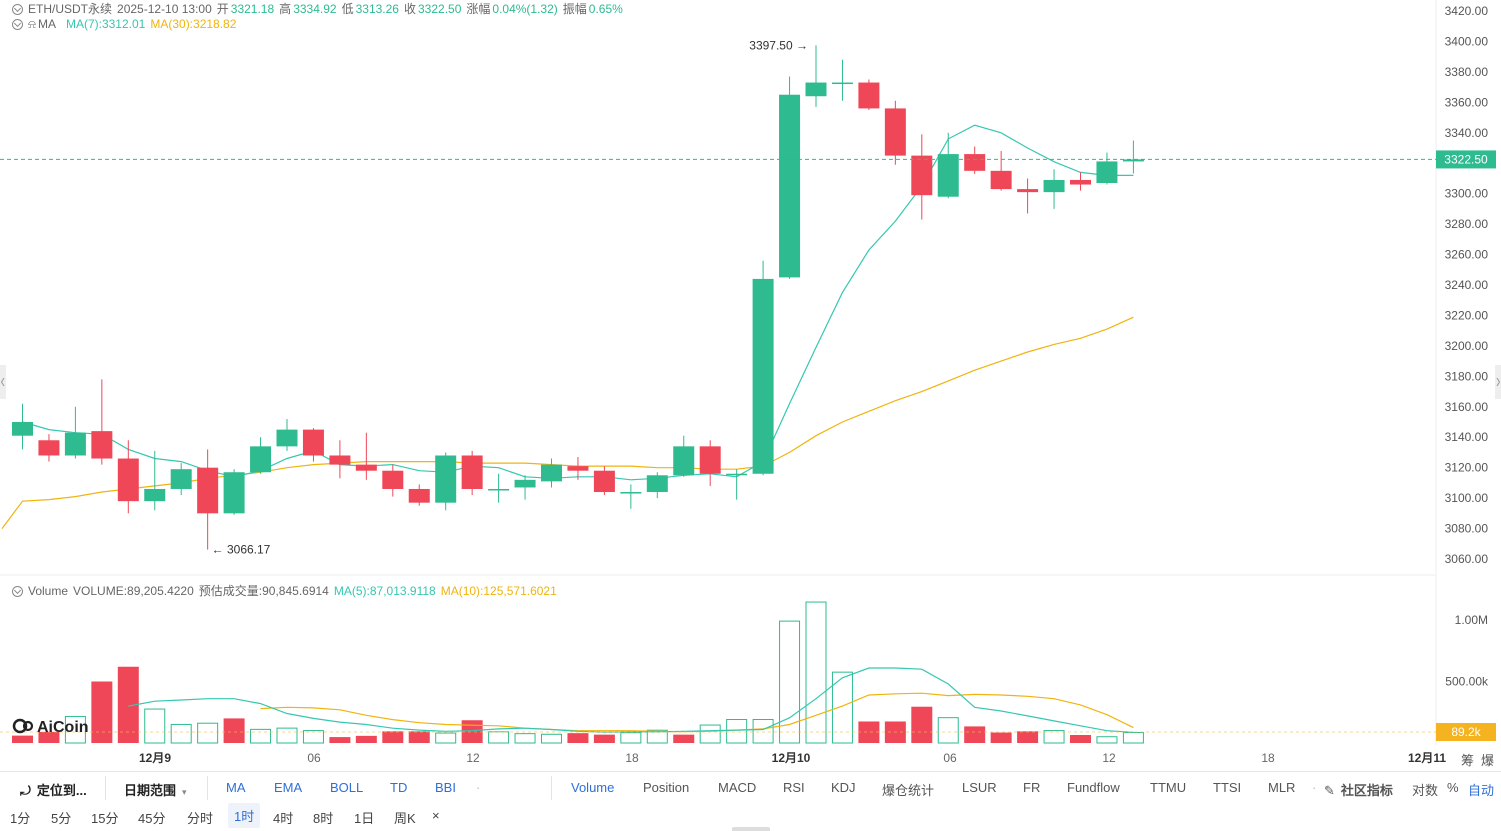 This screenshot has height=831, width=1501. I want to click on caret-down-icon: ▾, so click(184, 792).